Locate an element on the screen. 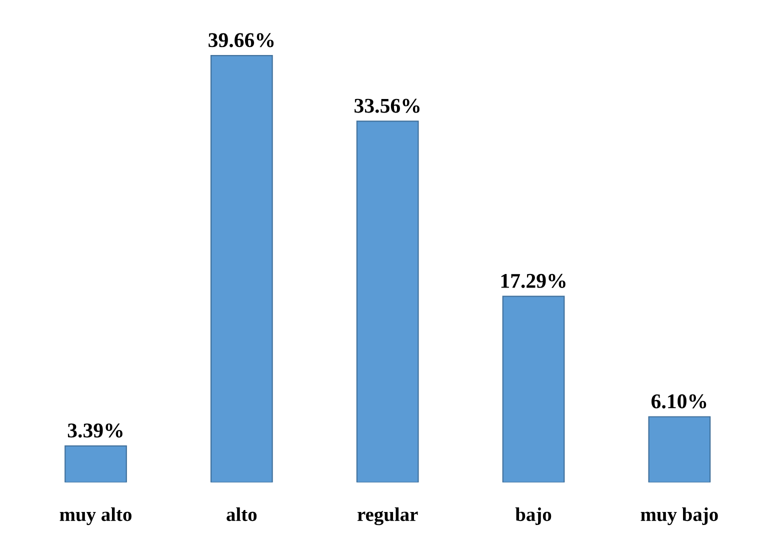 Image resolution: width=760 pixels, height=536 pixels. x-tick-label: muy alto is located at coordinates (96, 516).